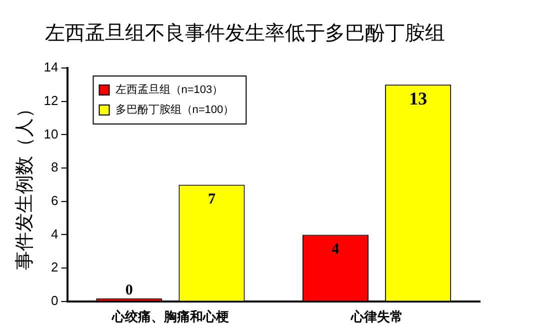 This screenshot has width=560, height=332. Describe the element at coordinates (54, 167) in the screenshot. I see `y-tick-label: 8` at that location.